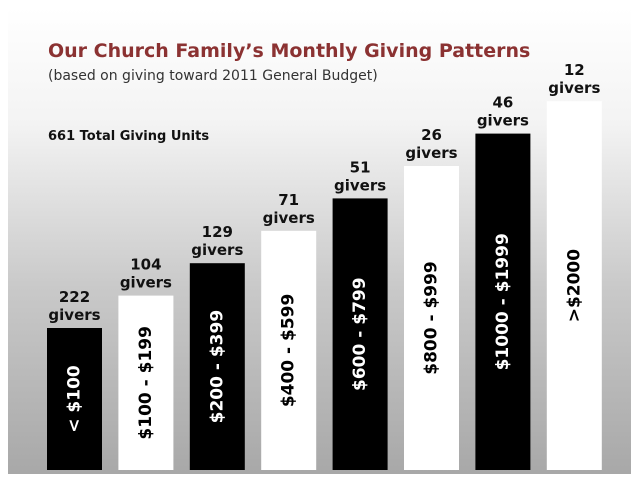 The image size is (639, 482). I want to click on giver-count: 129, so click(217, 232).